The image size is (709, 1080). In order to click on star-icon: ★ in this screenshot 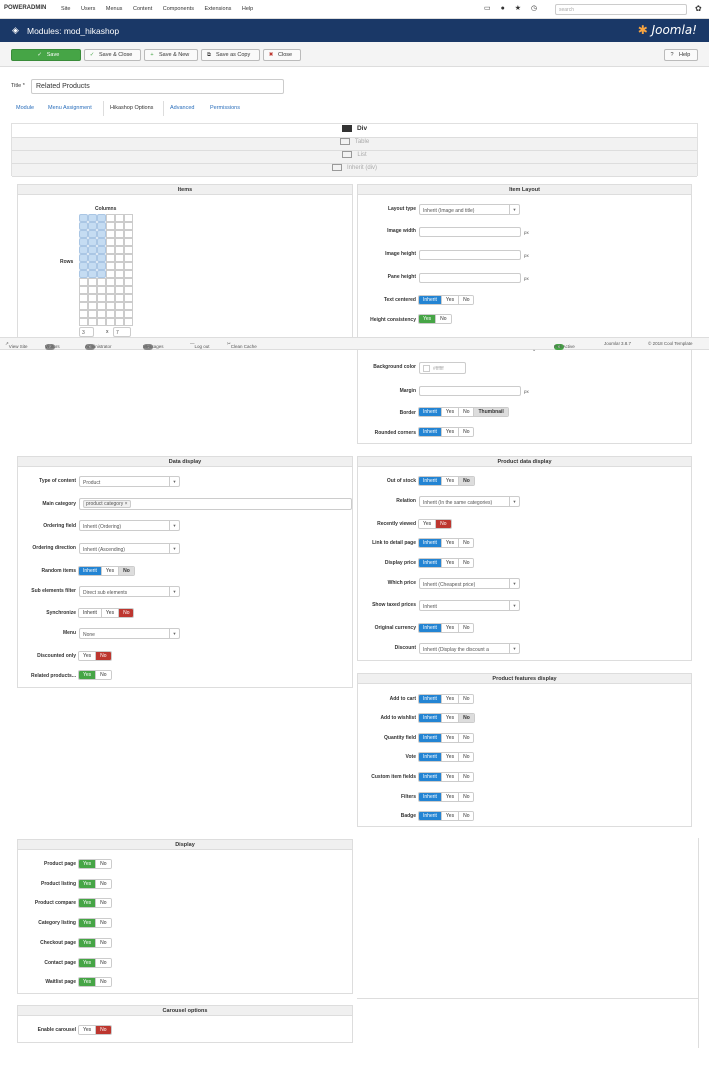, I will do `click(518, 8)`.